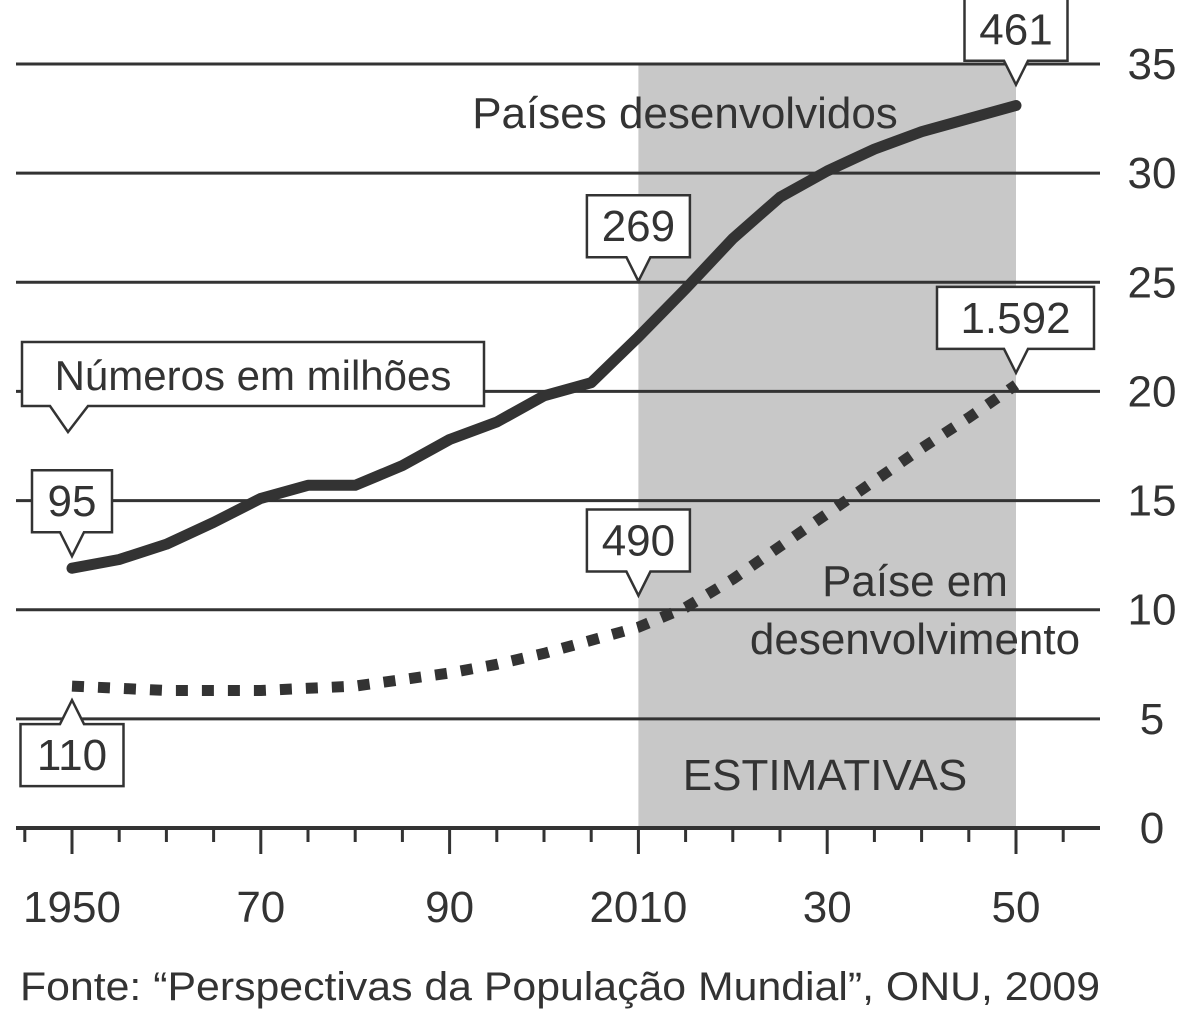 The height and width of the screenshot is (1023, 1200). What do you see at coordinates (1152, 64) in the screenshot?
I see `y-tick-label-35: 35` at bounding box center [1152, 64].